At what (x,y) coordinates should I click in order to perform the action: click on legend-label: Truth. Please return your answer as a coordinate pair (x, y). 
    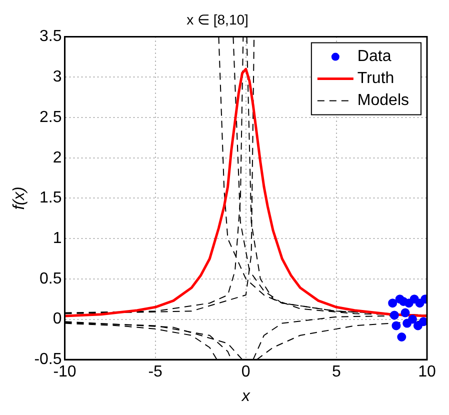
    Looking at the image, I should click on (375, 79).